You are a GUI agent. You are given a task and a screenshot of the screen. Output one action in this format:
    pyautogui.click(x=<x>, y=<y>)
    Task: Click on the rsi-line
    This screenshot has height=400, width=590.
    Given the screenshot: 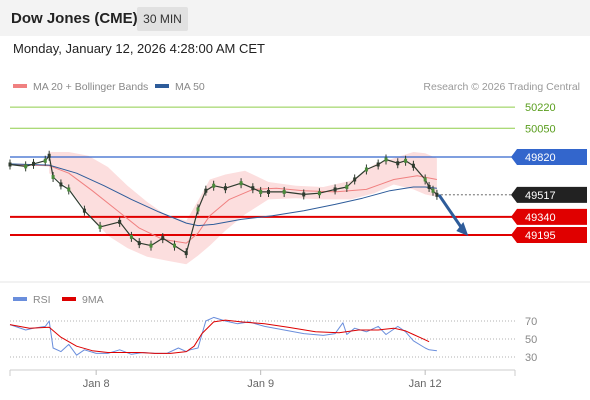 What is the action you would take?
    pyautogui.click(x=223, y=336)
    